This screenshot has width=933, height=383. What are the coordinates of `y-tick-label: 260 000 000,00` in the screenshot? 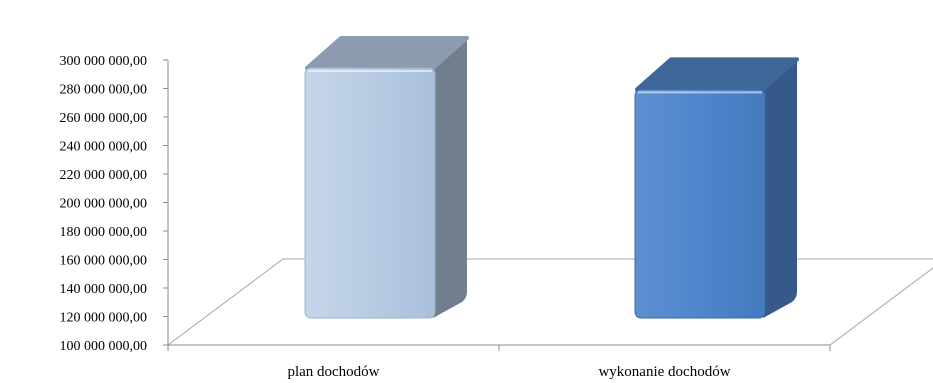 It's located at (104, 118).